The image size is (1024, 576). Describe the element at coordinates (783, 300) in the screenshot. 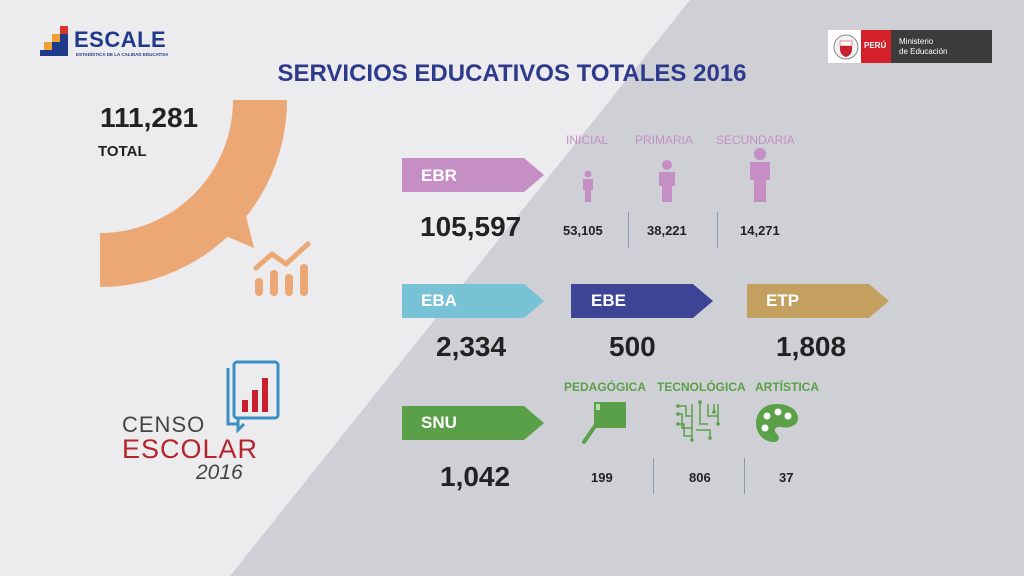

I see `etp-label: ETP` at that location.